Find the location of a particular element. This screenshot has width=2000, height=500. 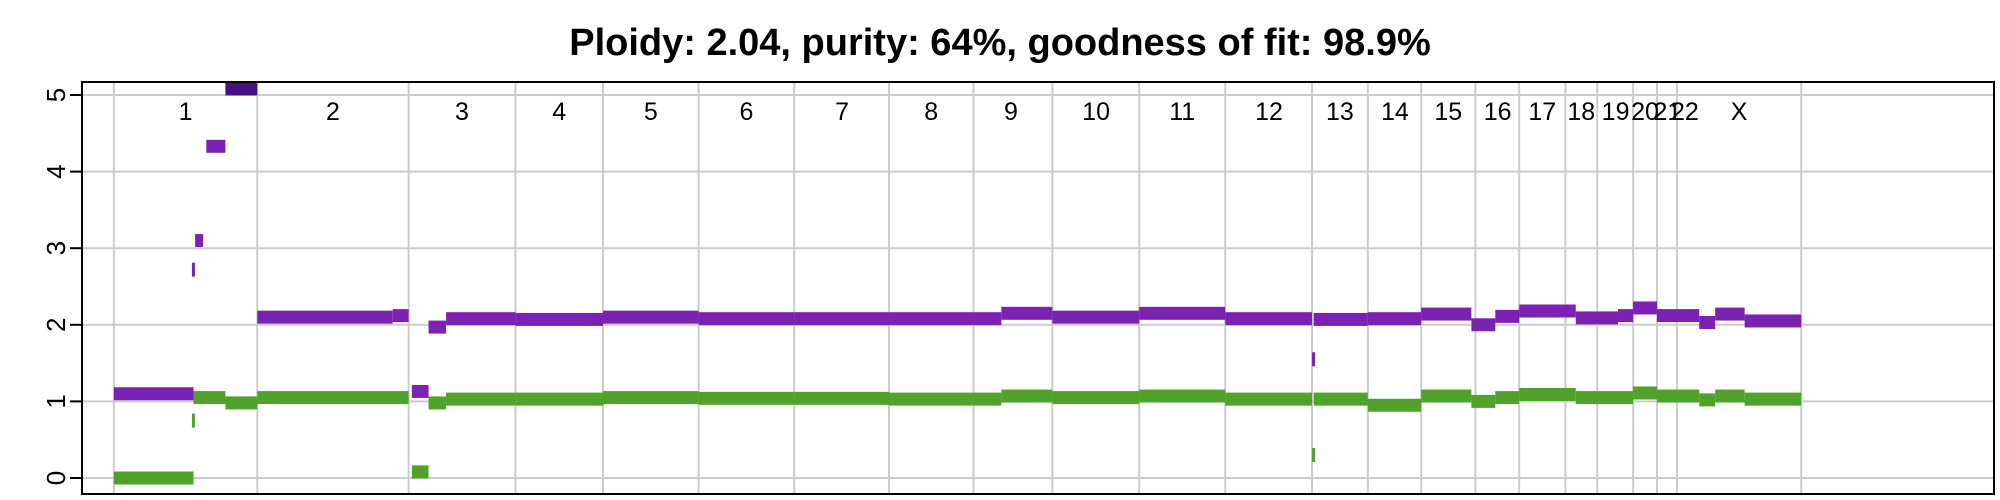

chromosome-label: 5 is located at coordinates (651, 112).